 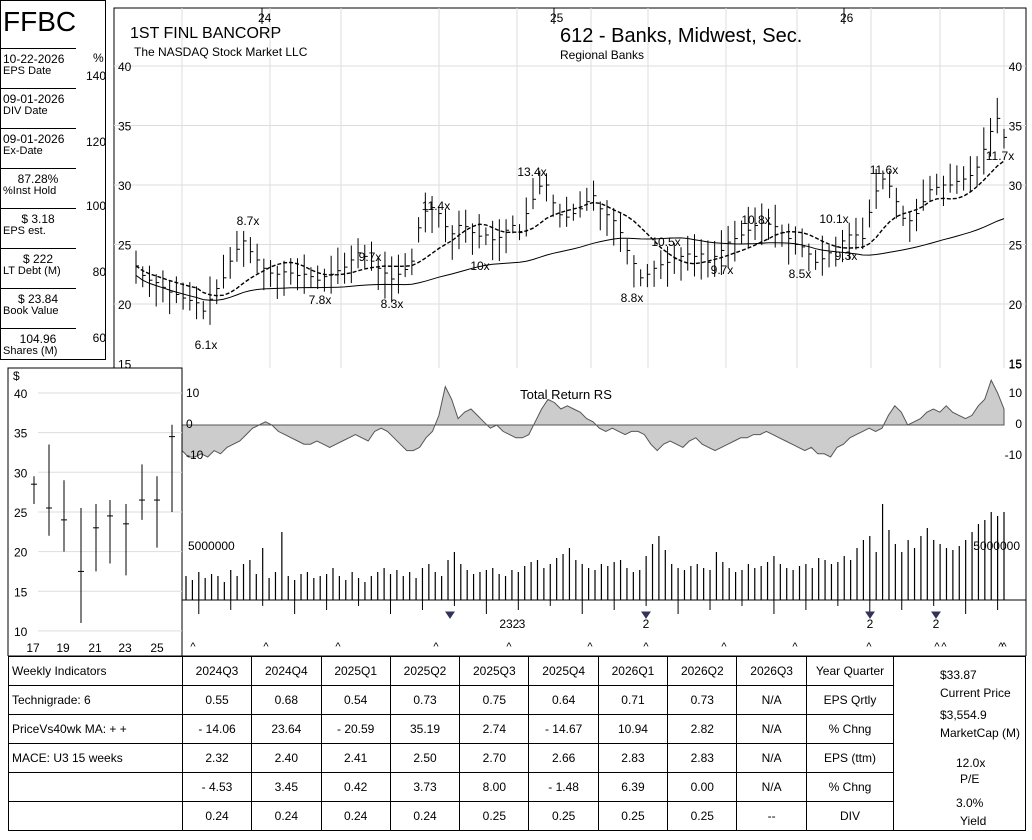 What do you see at coordinates (286, 758) in the screenshot?
I see `row-value: 2.40` at bounding box center [286, 758].